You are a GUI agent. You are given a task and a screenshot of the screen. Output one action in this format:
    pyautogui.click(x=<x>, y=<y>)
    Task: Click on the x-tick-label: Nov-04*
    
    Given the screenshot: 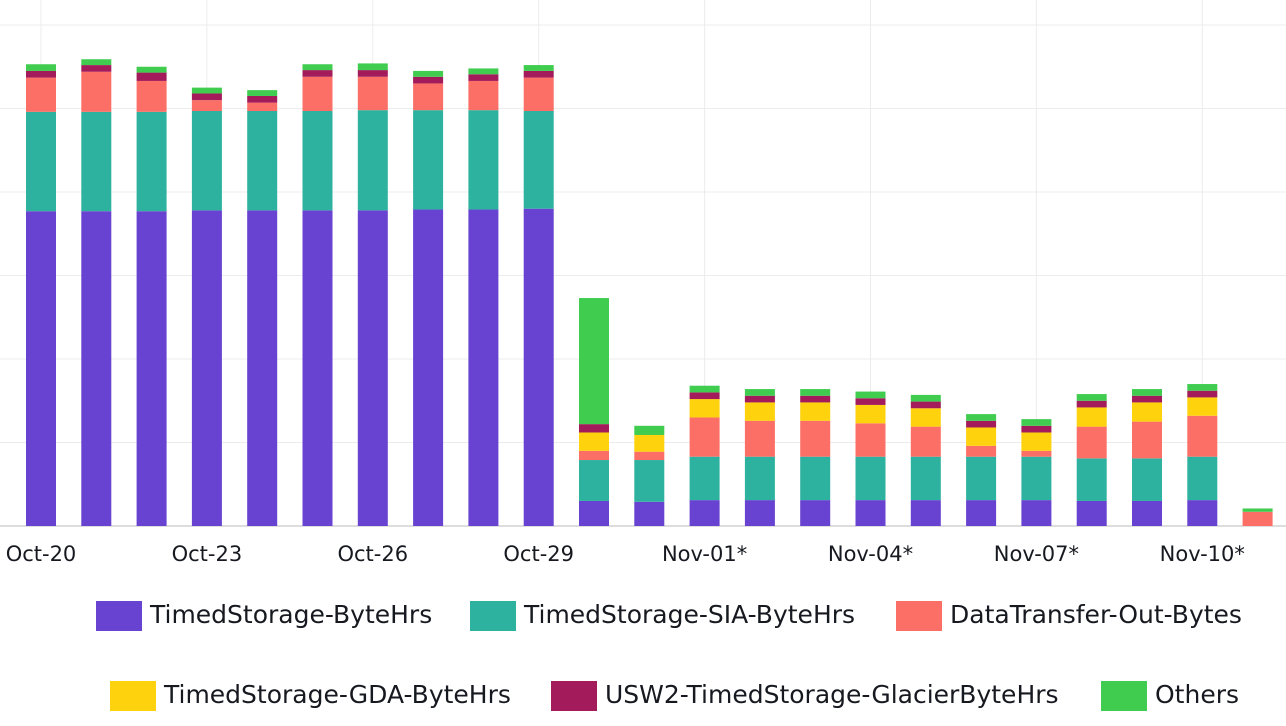 What is the action you would take?
    pyautogui.click(x=870, y=554)
    